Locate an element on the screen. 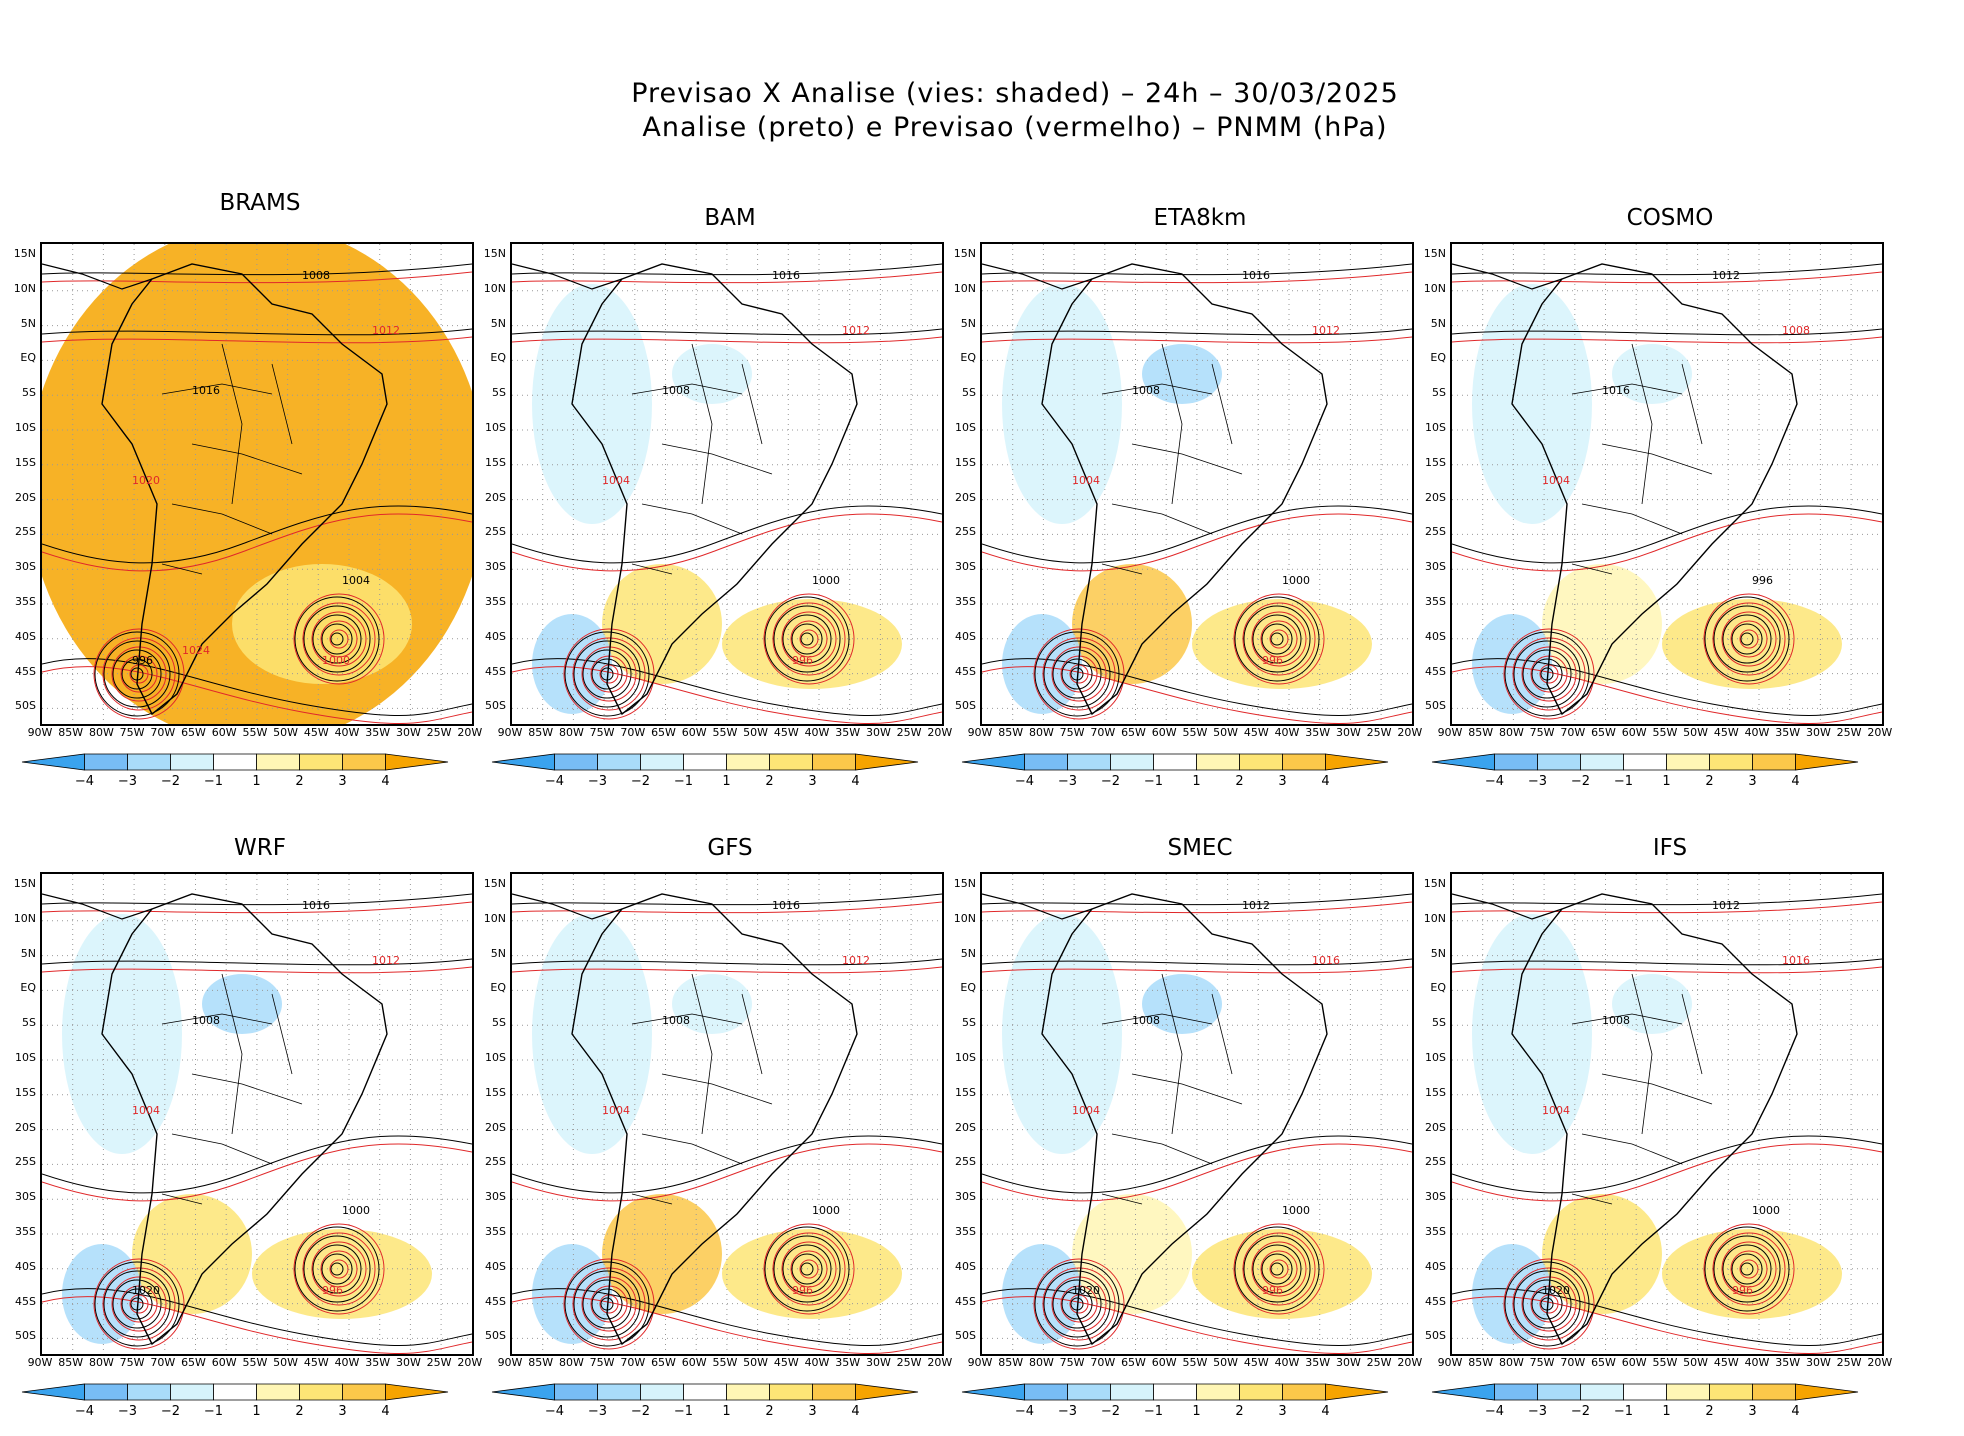  longitude-label: 45W is located at coordinates (786, 732).